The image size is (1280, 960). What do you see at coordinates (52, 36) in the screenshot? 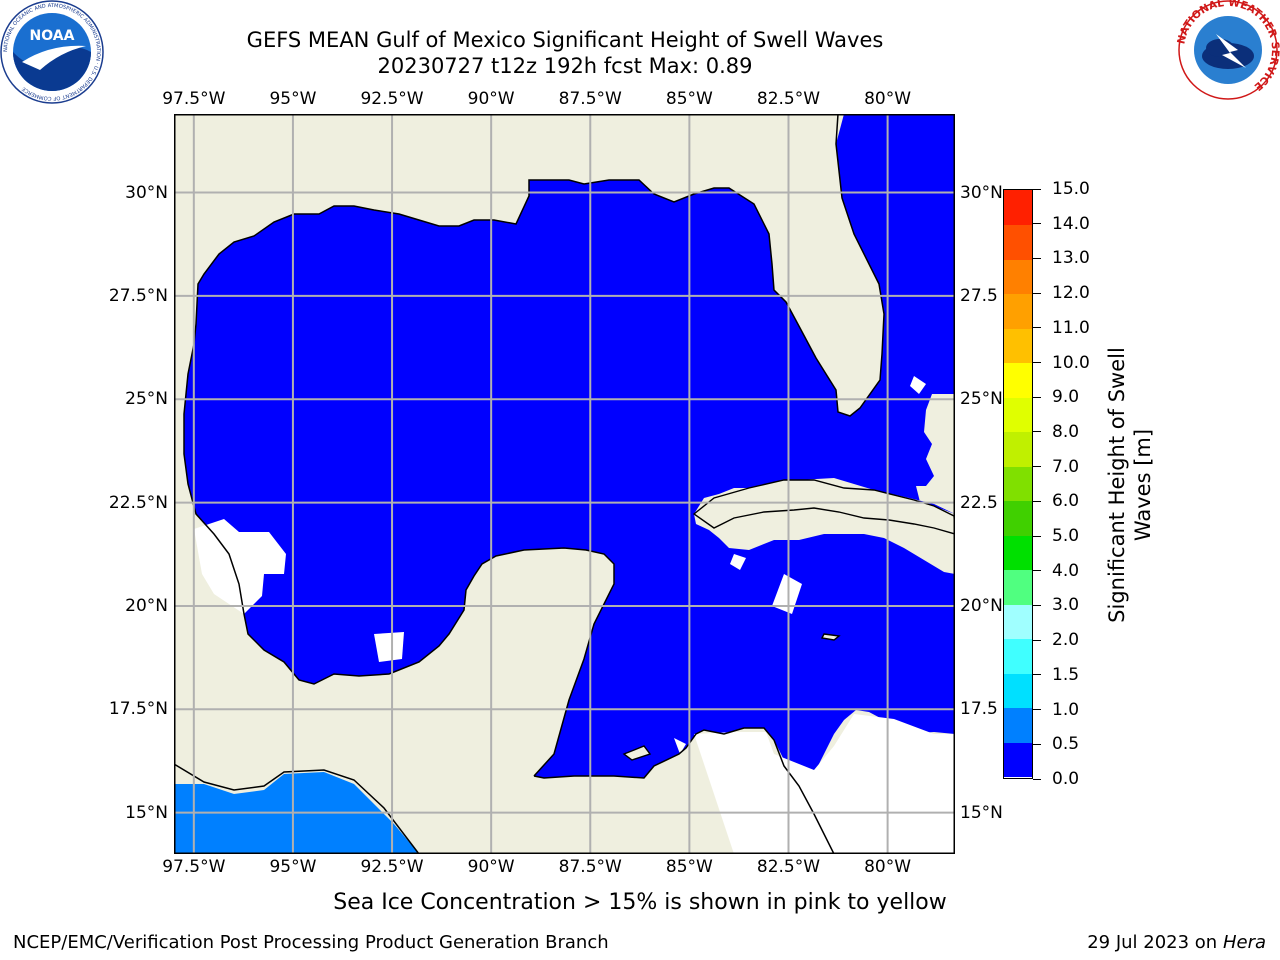
I see `noaa-logo-text: NOAA` at bounding box center [52, 36].